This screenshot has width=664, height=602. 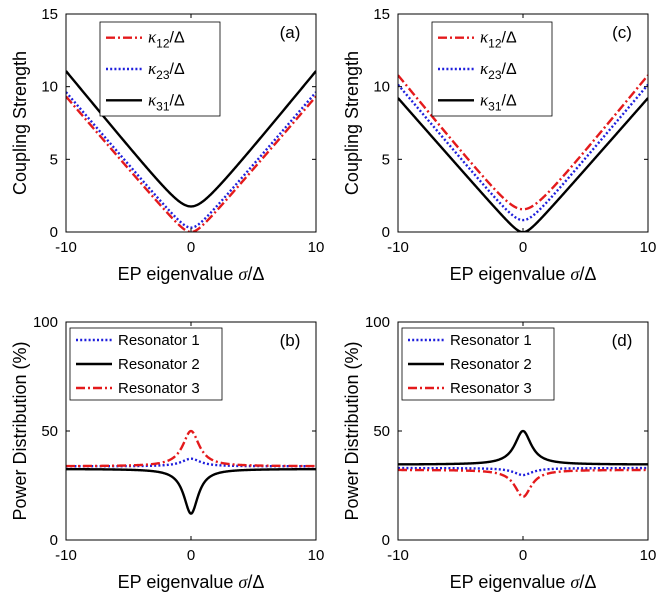 I want to click on panel-tag: (d), so click(x=622, y=340).